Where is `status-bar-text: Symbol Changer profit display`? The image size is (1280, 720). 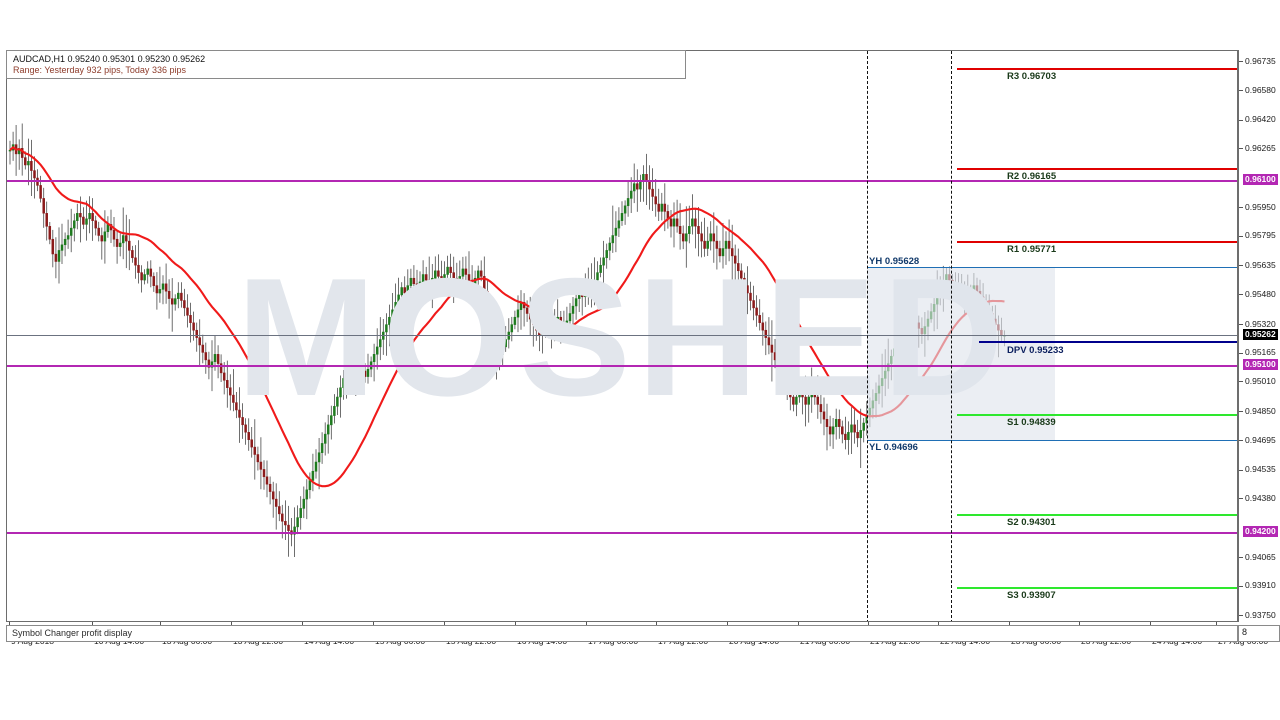 status-bar-text: Symbol Changer profit display is located at coordinates (72, 633).